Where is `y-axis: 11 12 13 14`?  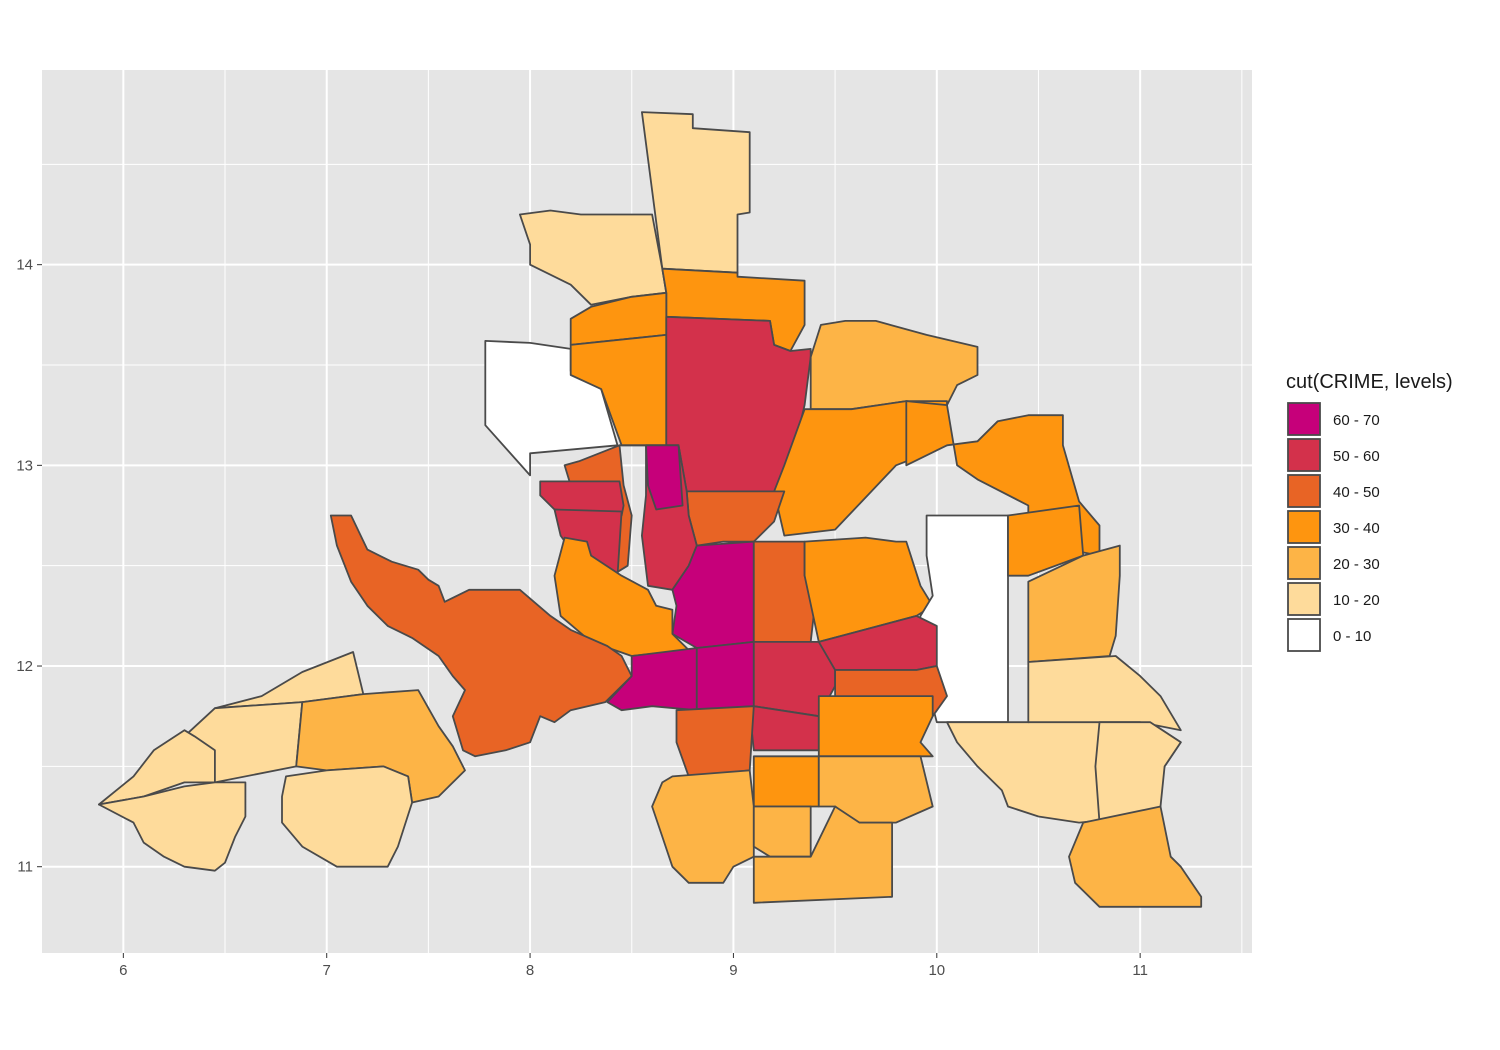 y-axis: 11 12 13 14 is located at coordinates (29, 566).